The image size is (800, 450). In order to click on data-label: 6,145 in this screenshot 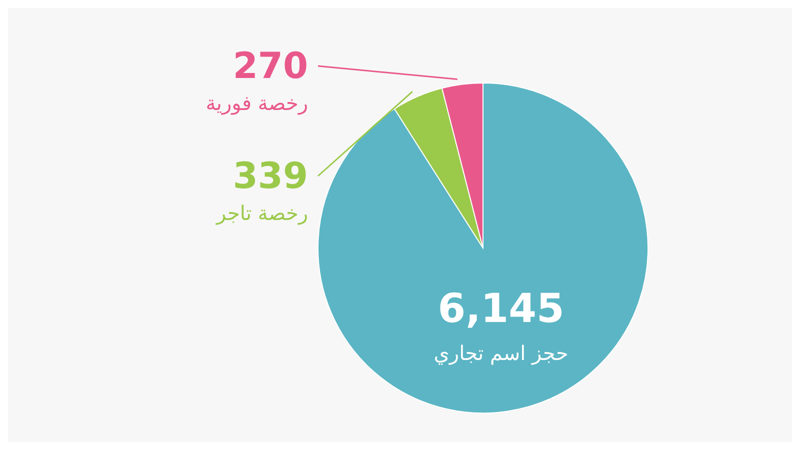, I will do `click(501, 309)`.